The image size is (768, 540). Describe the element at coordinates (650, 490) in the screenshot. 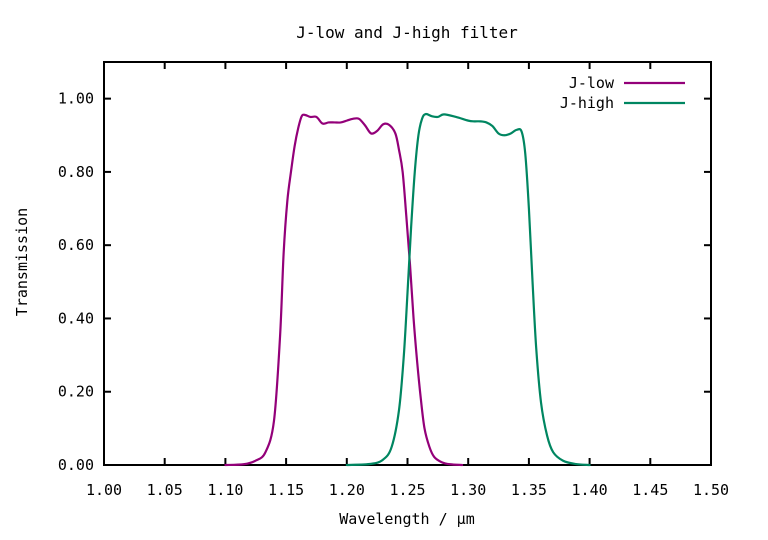

I see `x-tick-label: 1.45` at that location.